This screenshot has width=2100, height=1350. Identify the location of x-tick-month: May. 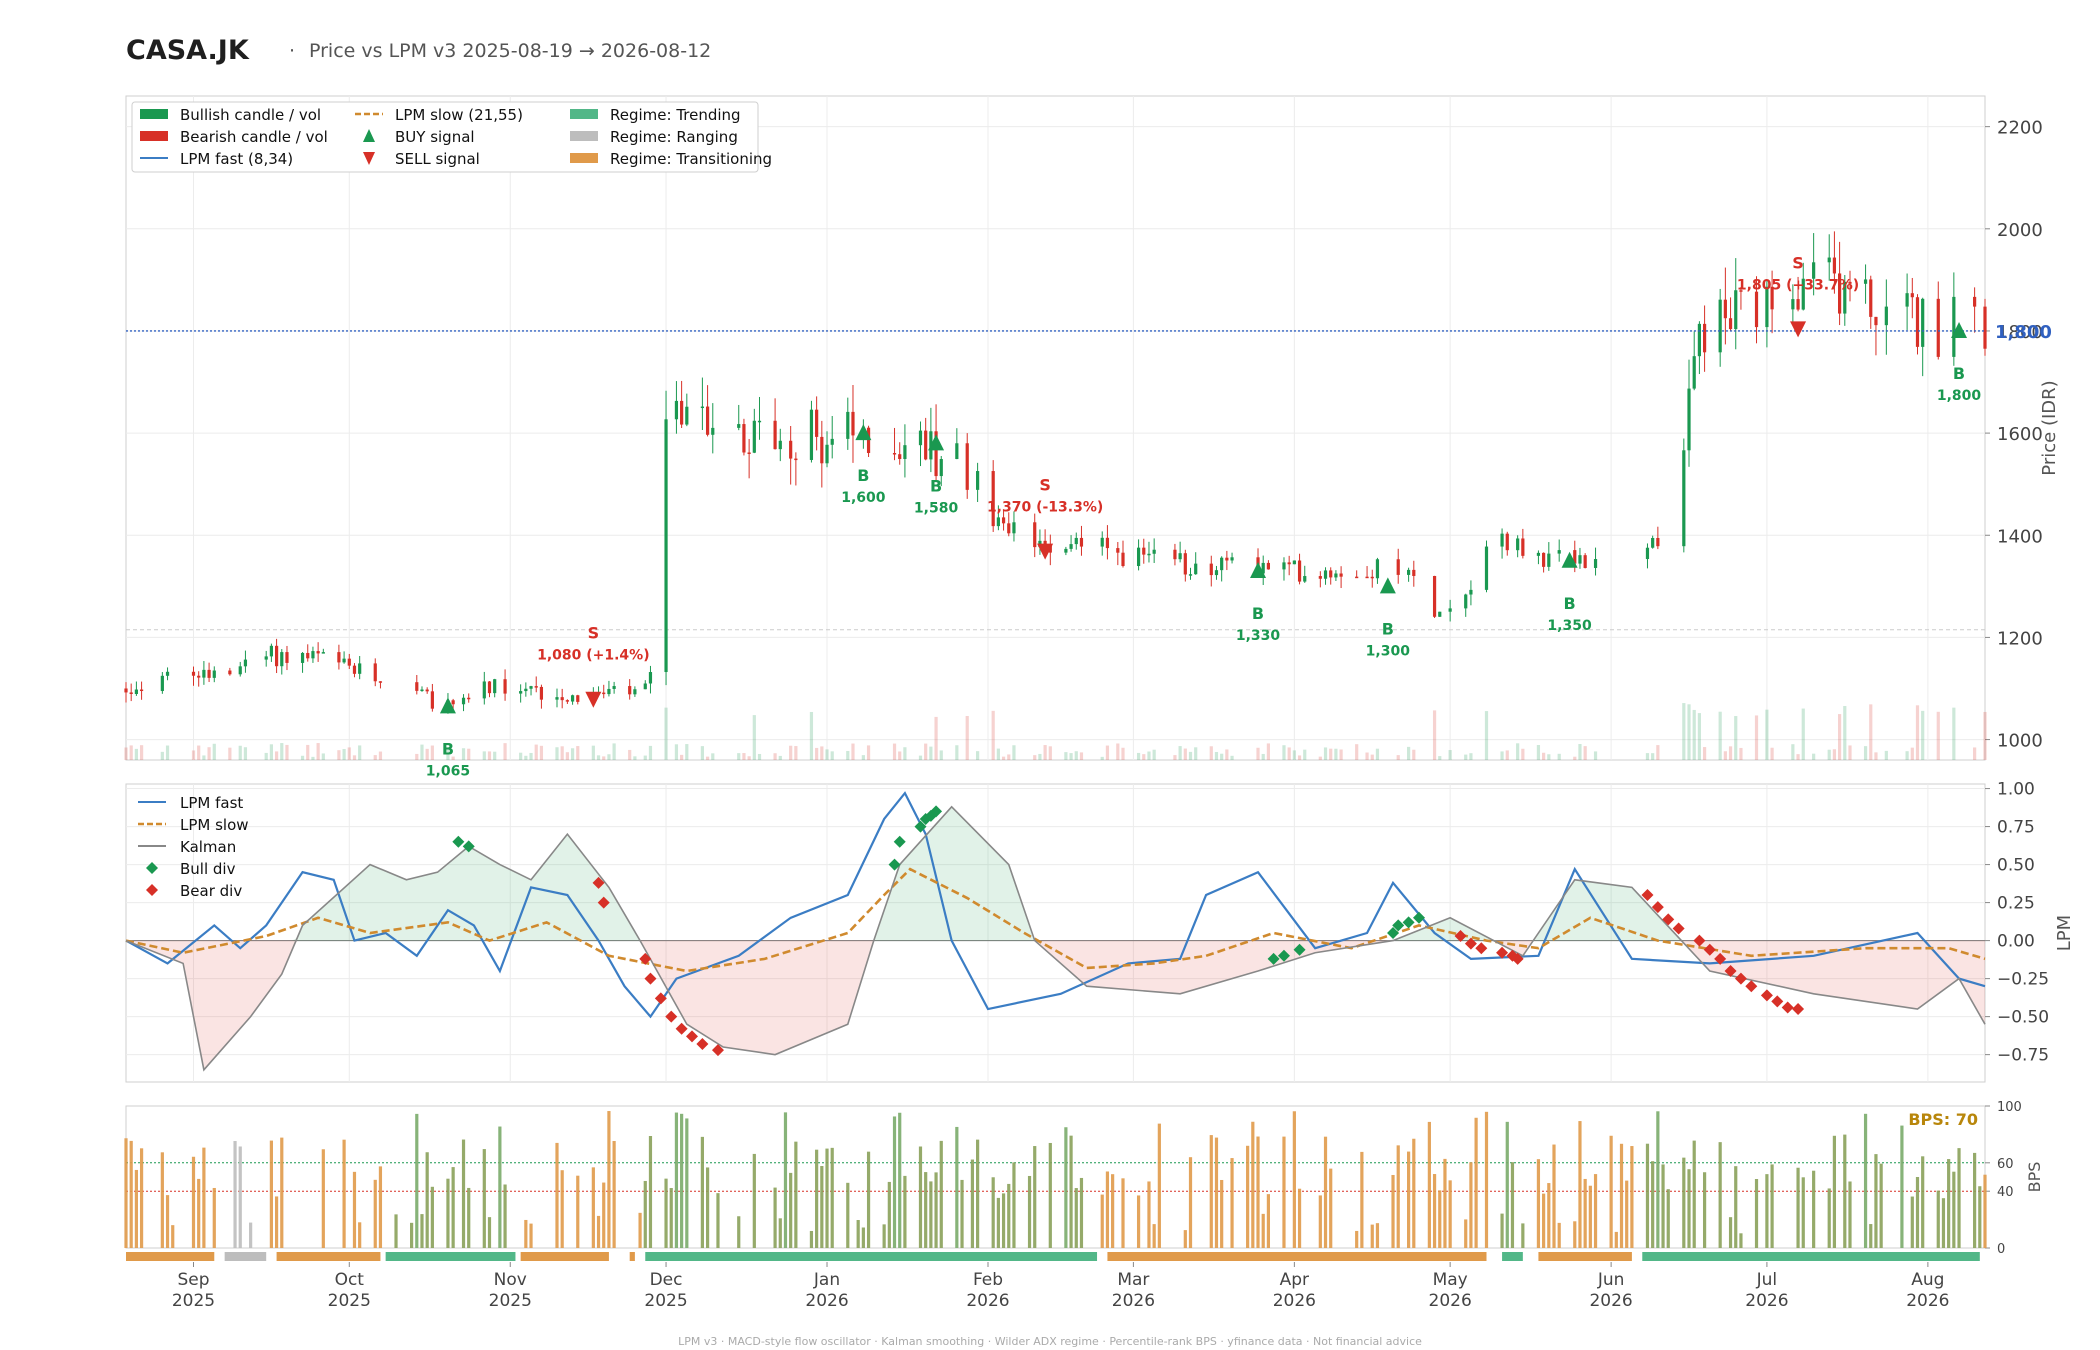
(1450, 1280).